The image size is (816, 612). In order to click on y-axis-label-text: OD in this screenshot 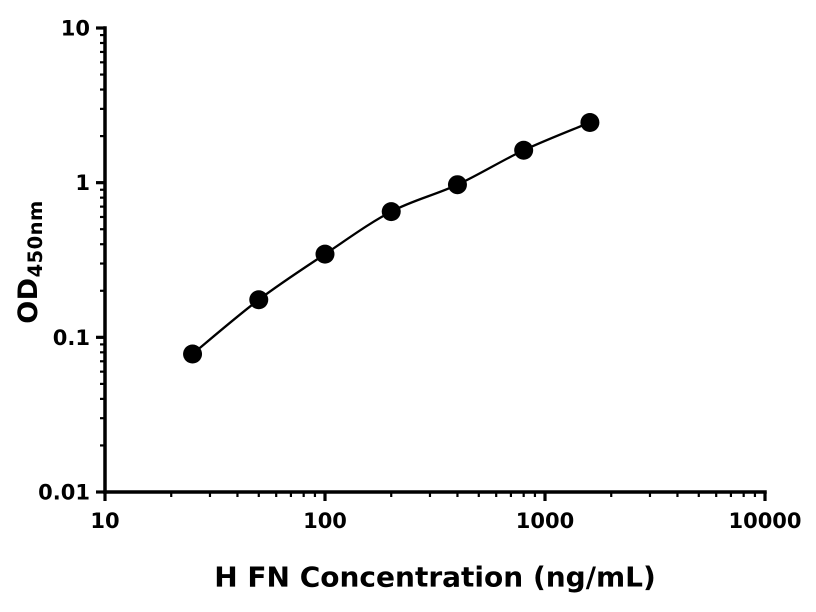, I will do `click(29, 300)`.